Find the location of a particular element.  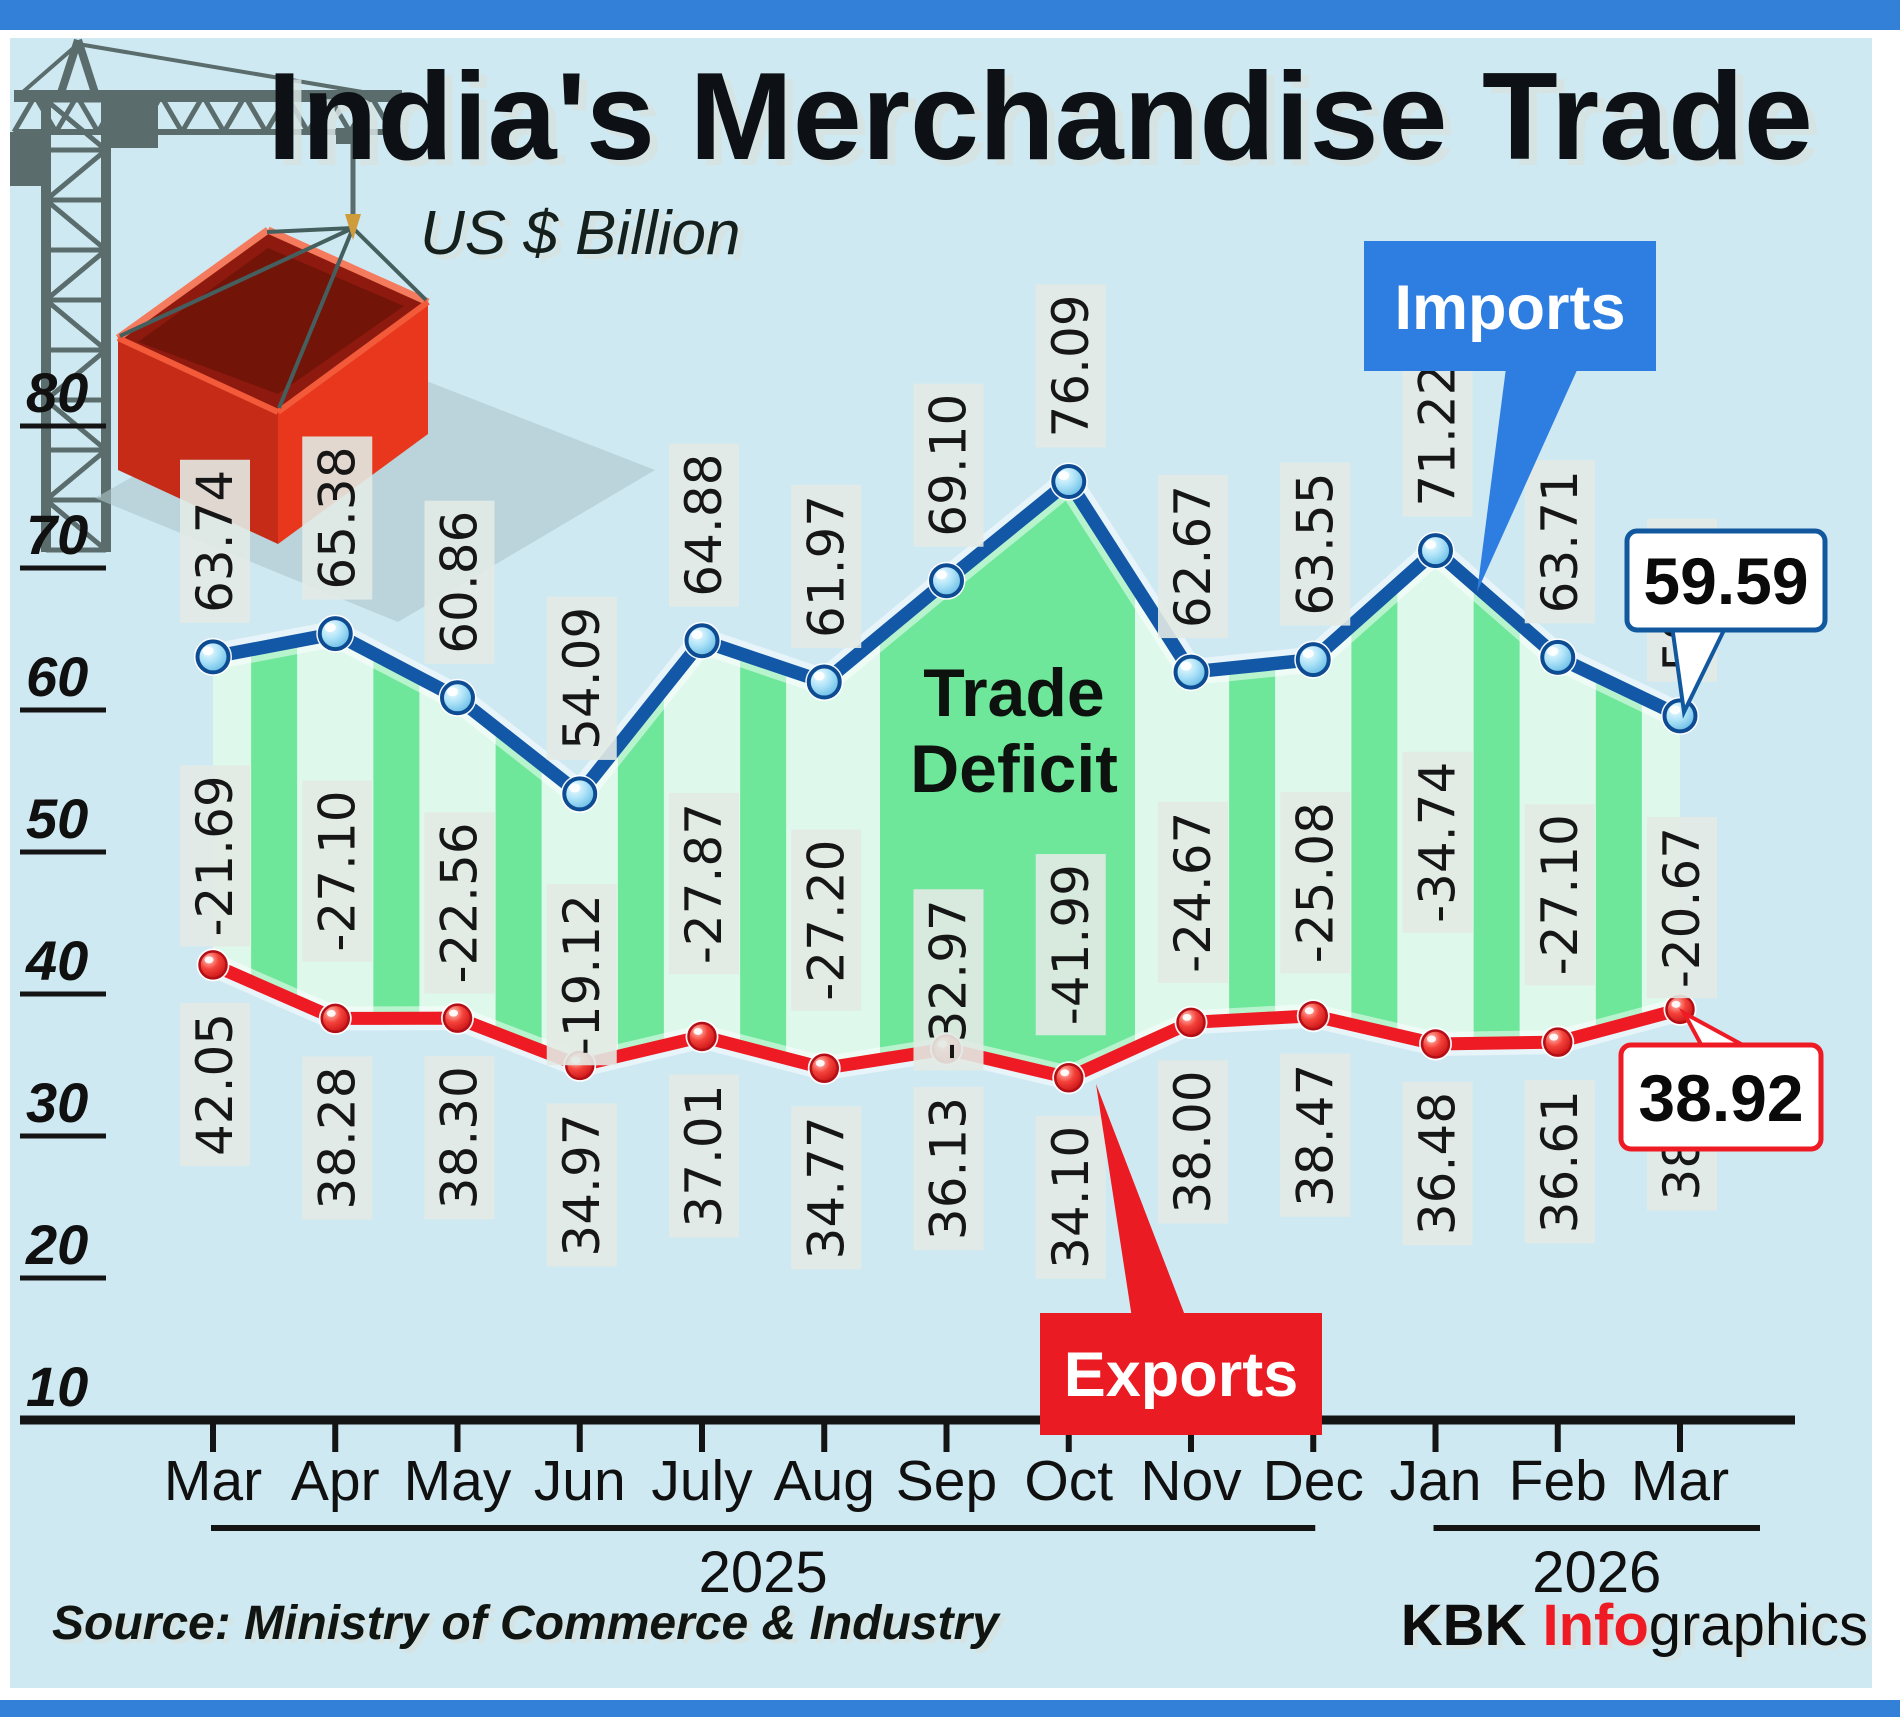

import-value-label: 76.09 is located at coordinates (1070, 366).